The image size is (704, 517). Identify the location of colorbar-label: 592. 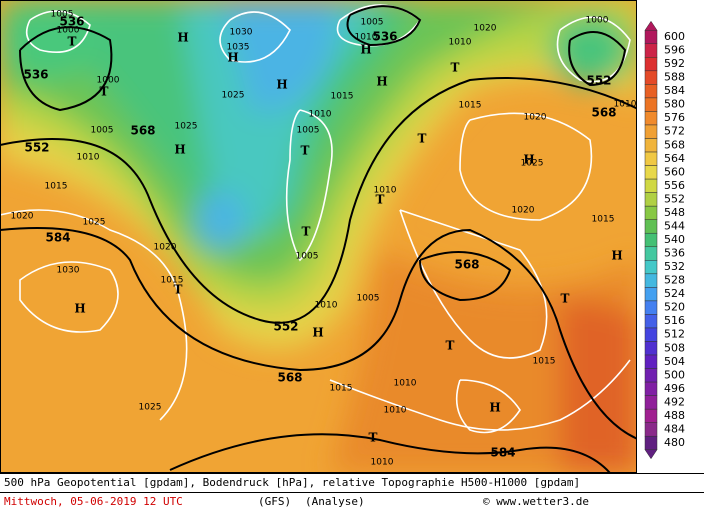
(674, 63).